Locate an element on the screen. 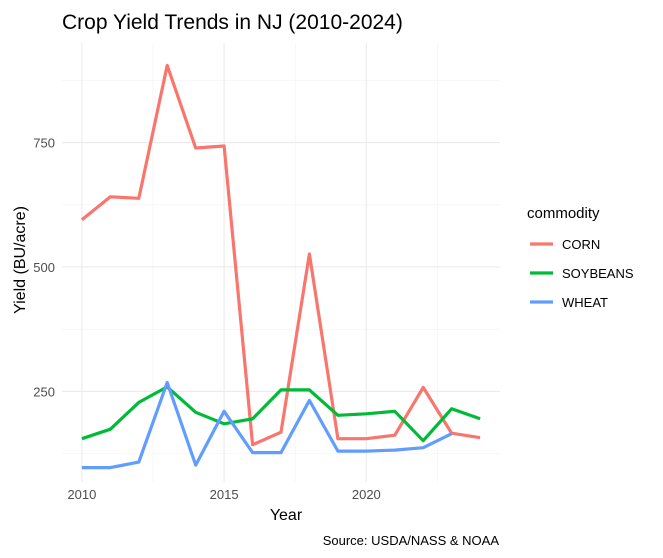 The width and height of the screenshot is (663, 558). y-axis-ticks: 250 500 750 is located at coordinates (44, 268).